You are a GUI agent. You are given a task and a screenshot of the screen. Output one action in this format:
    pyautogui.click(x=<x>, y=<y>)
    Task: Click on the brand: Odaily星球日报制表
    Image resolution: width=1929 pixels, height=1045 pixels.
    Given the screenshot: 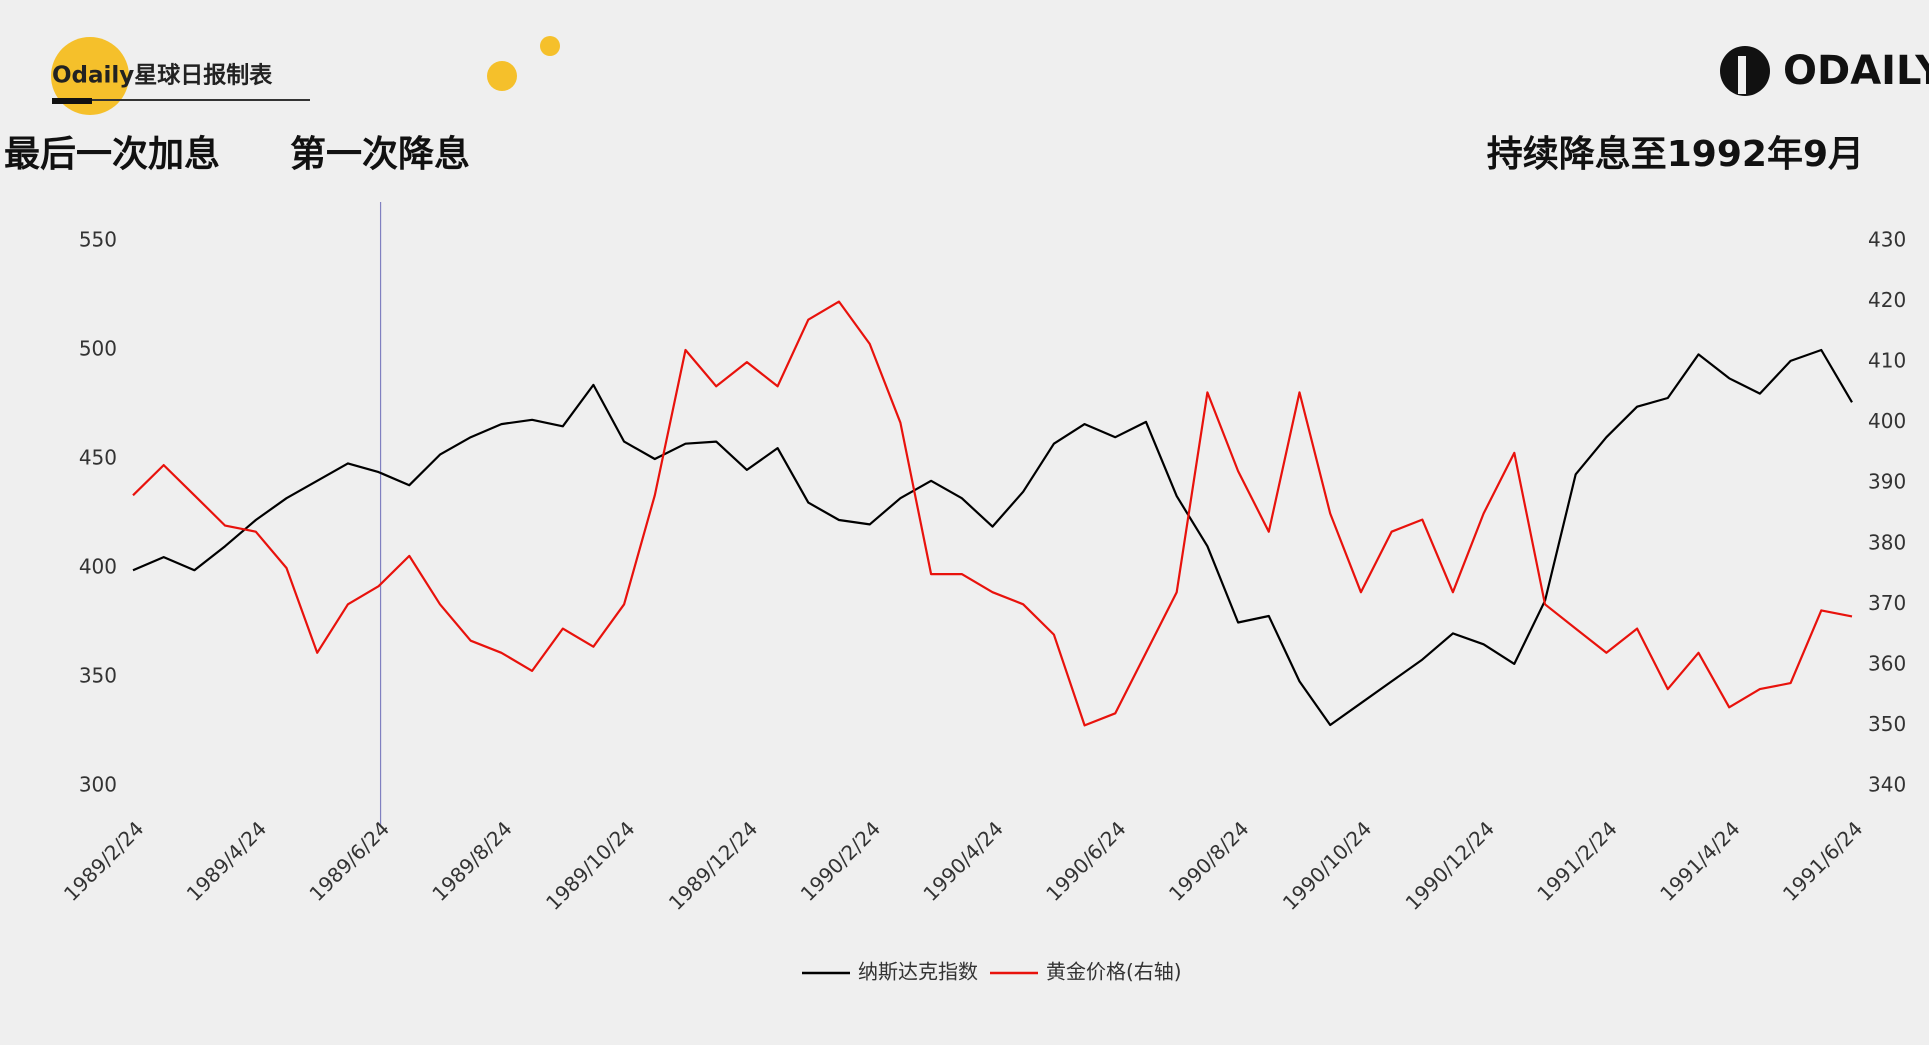 What is the action you would take?
    pyautogui.click(x=162, y=76)
    